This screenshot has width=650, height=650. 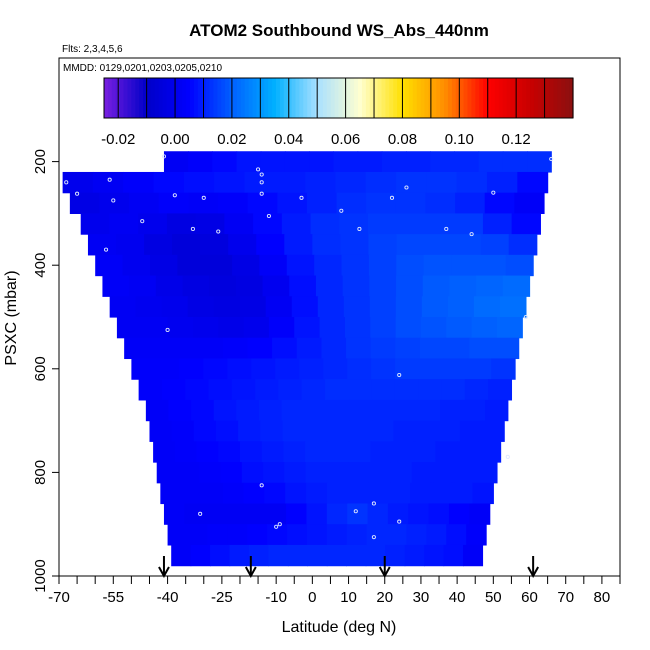 What do you see at coordinates (312, 597) in the screenshot?
I see `x-tick-label: 0` at bounding box center [312, 597].